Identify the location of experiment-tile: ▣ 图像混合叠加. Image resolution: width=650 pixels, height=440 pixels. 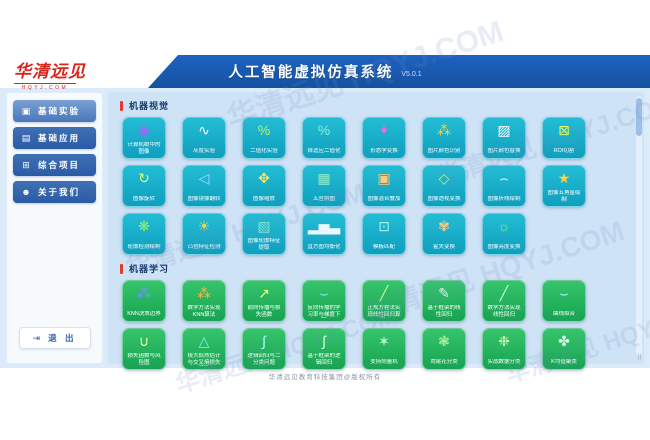
(384, 186).